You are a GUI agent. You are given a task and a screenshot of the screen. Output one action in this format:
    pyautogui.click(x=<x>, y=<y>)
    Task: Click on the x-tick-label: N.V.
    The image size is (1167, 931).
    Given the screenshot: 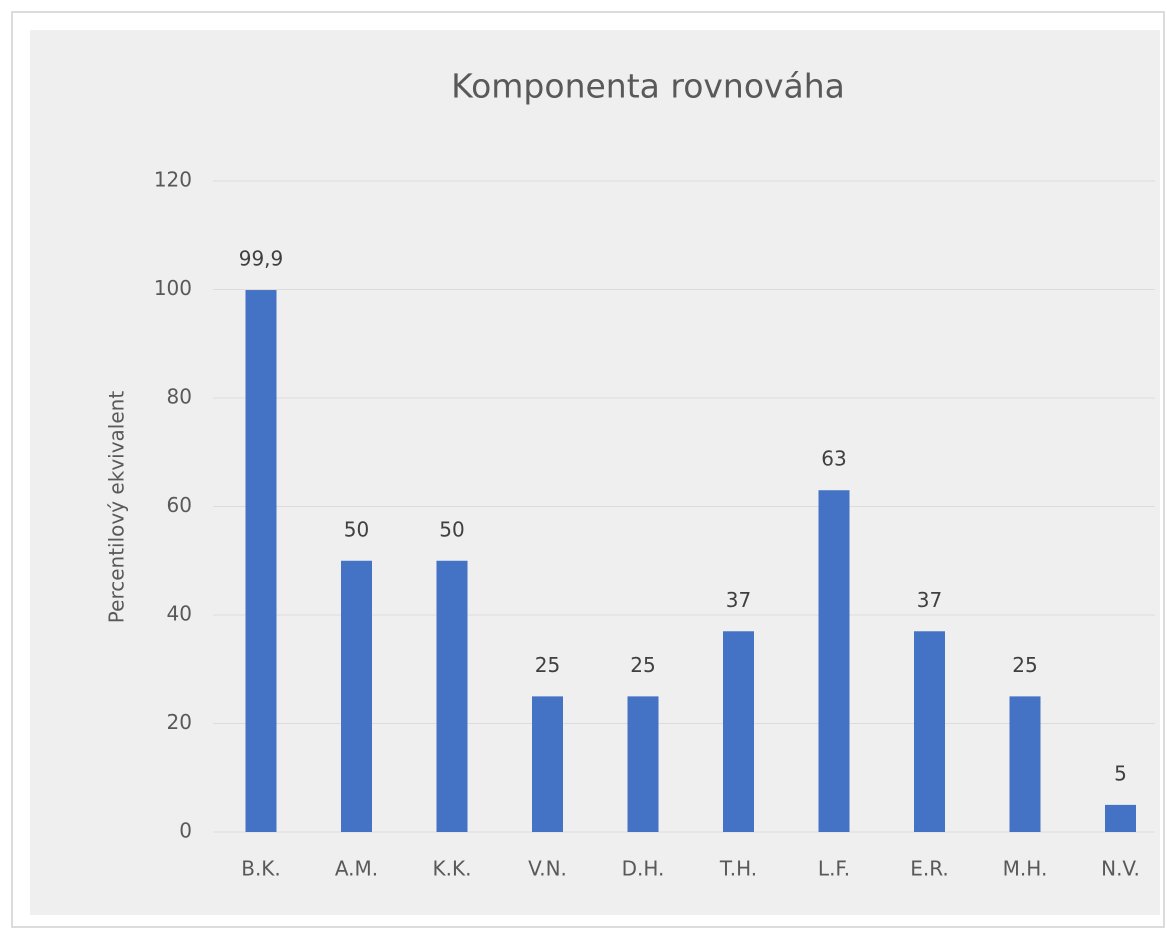 What is the action you would take?
    pyautogui.click(x=1120, y=869)
    